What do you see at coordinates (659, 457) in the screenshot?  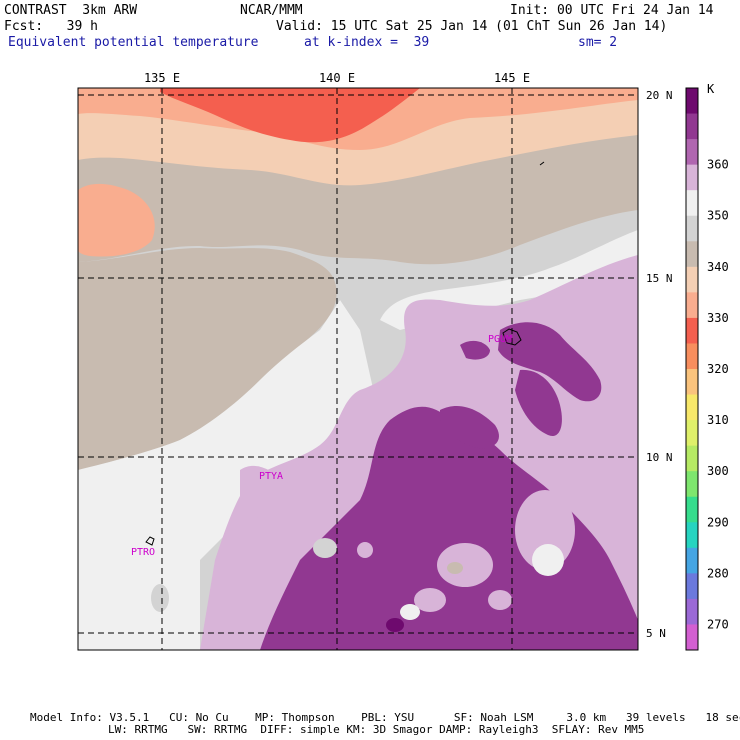 I see `lat-label-10: 10 N` at bounding box center [659, 457].